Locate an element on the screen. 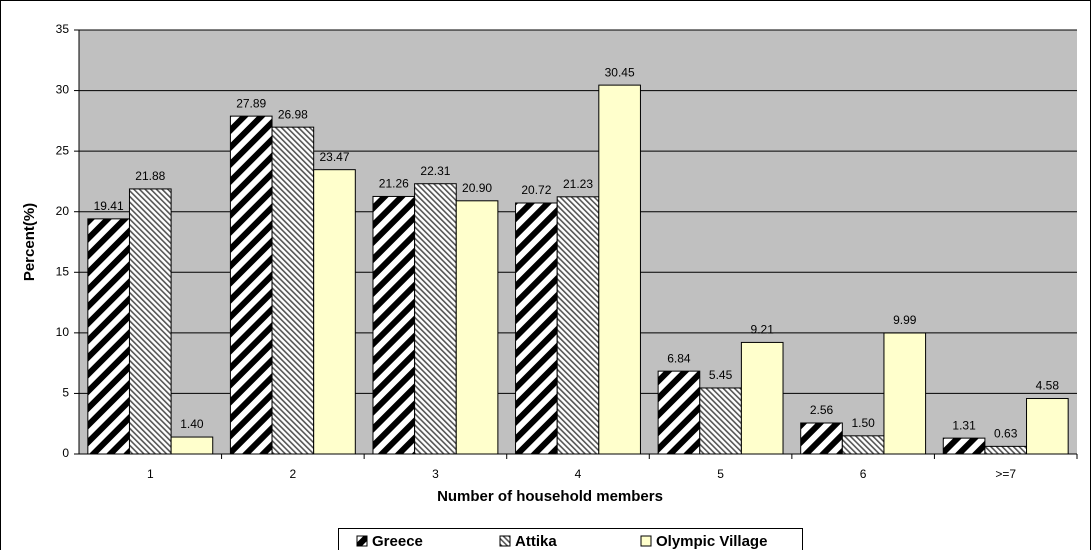 Image resolution: width=1091 pixels, height=550 pixels. legend-label: Attika is located at coordinates (536, 541).